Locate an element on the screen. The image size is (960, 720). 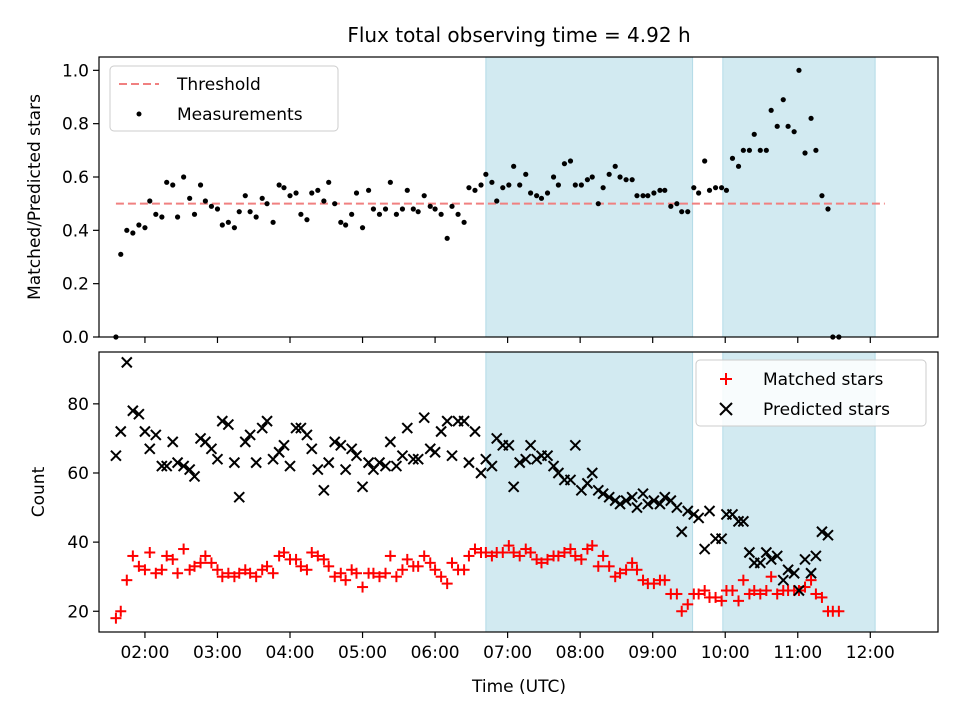
legend-threshold-label: Threshold is located at coordinates (218, 85).